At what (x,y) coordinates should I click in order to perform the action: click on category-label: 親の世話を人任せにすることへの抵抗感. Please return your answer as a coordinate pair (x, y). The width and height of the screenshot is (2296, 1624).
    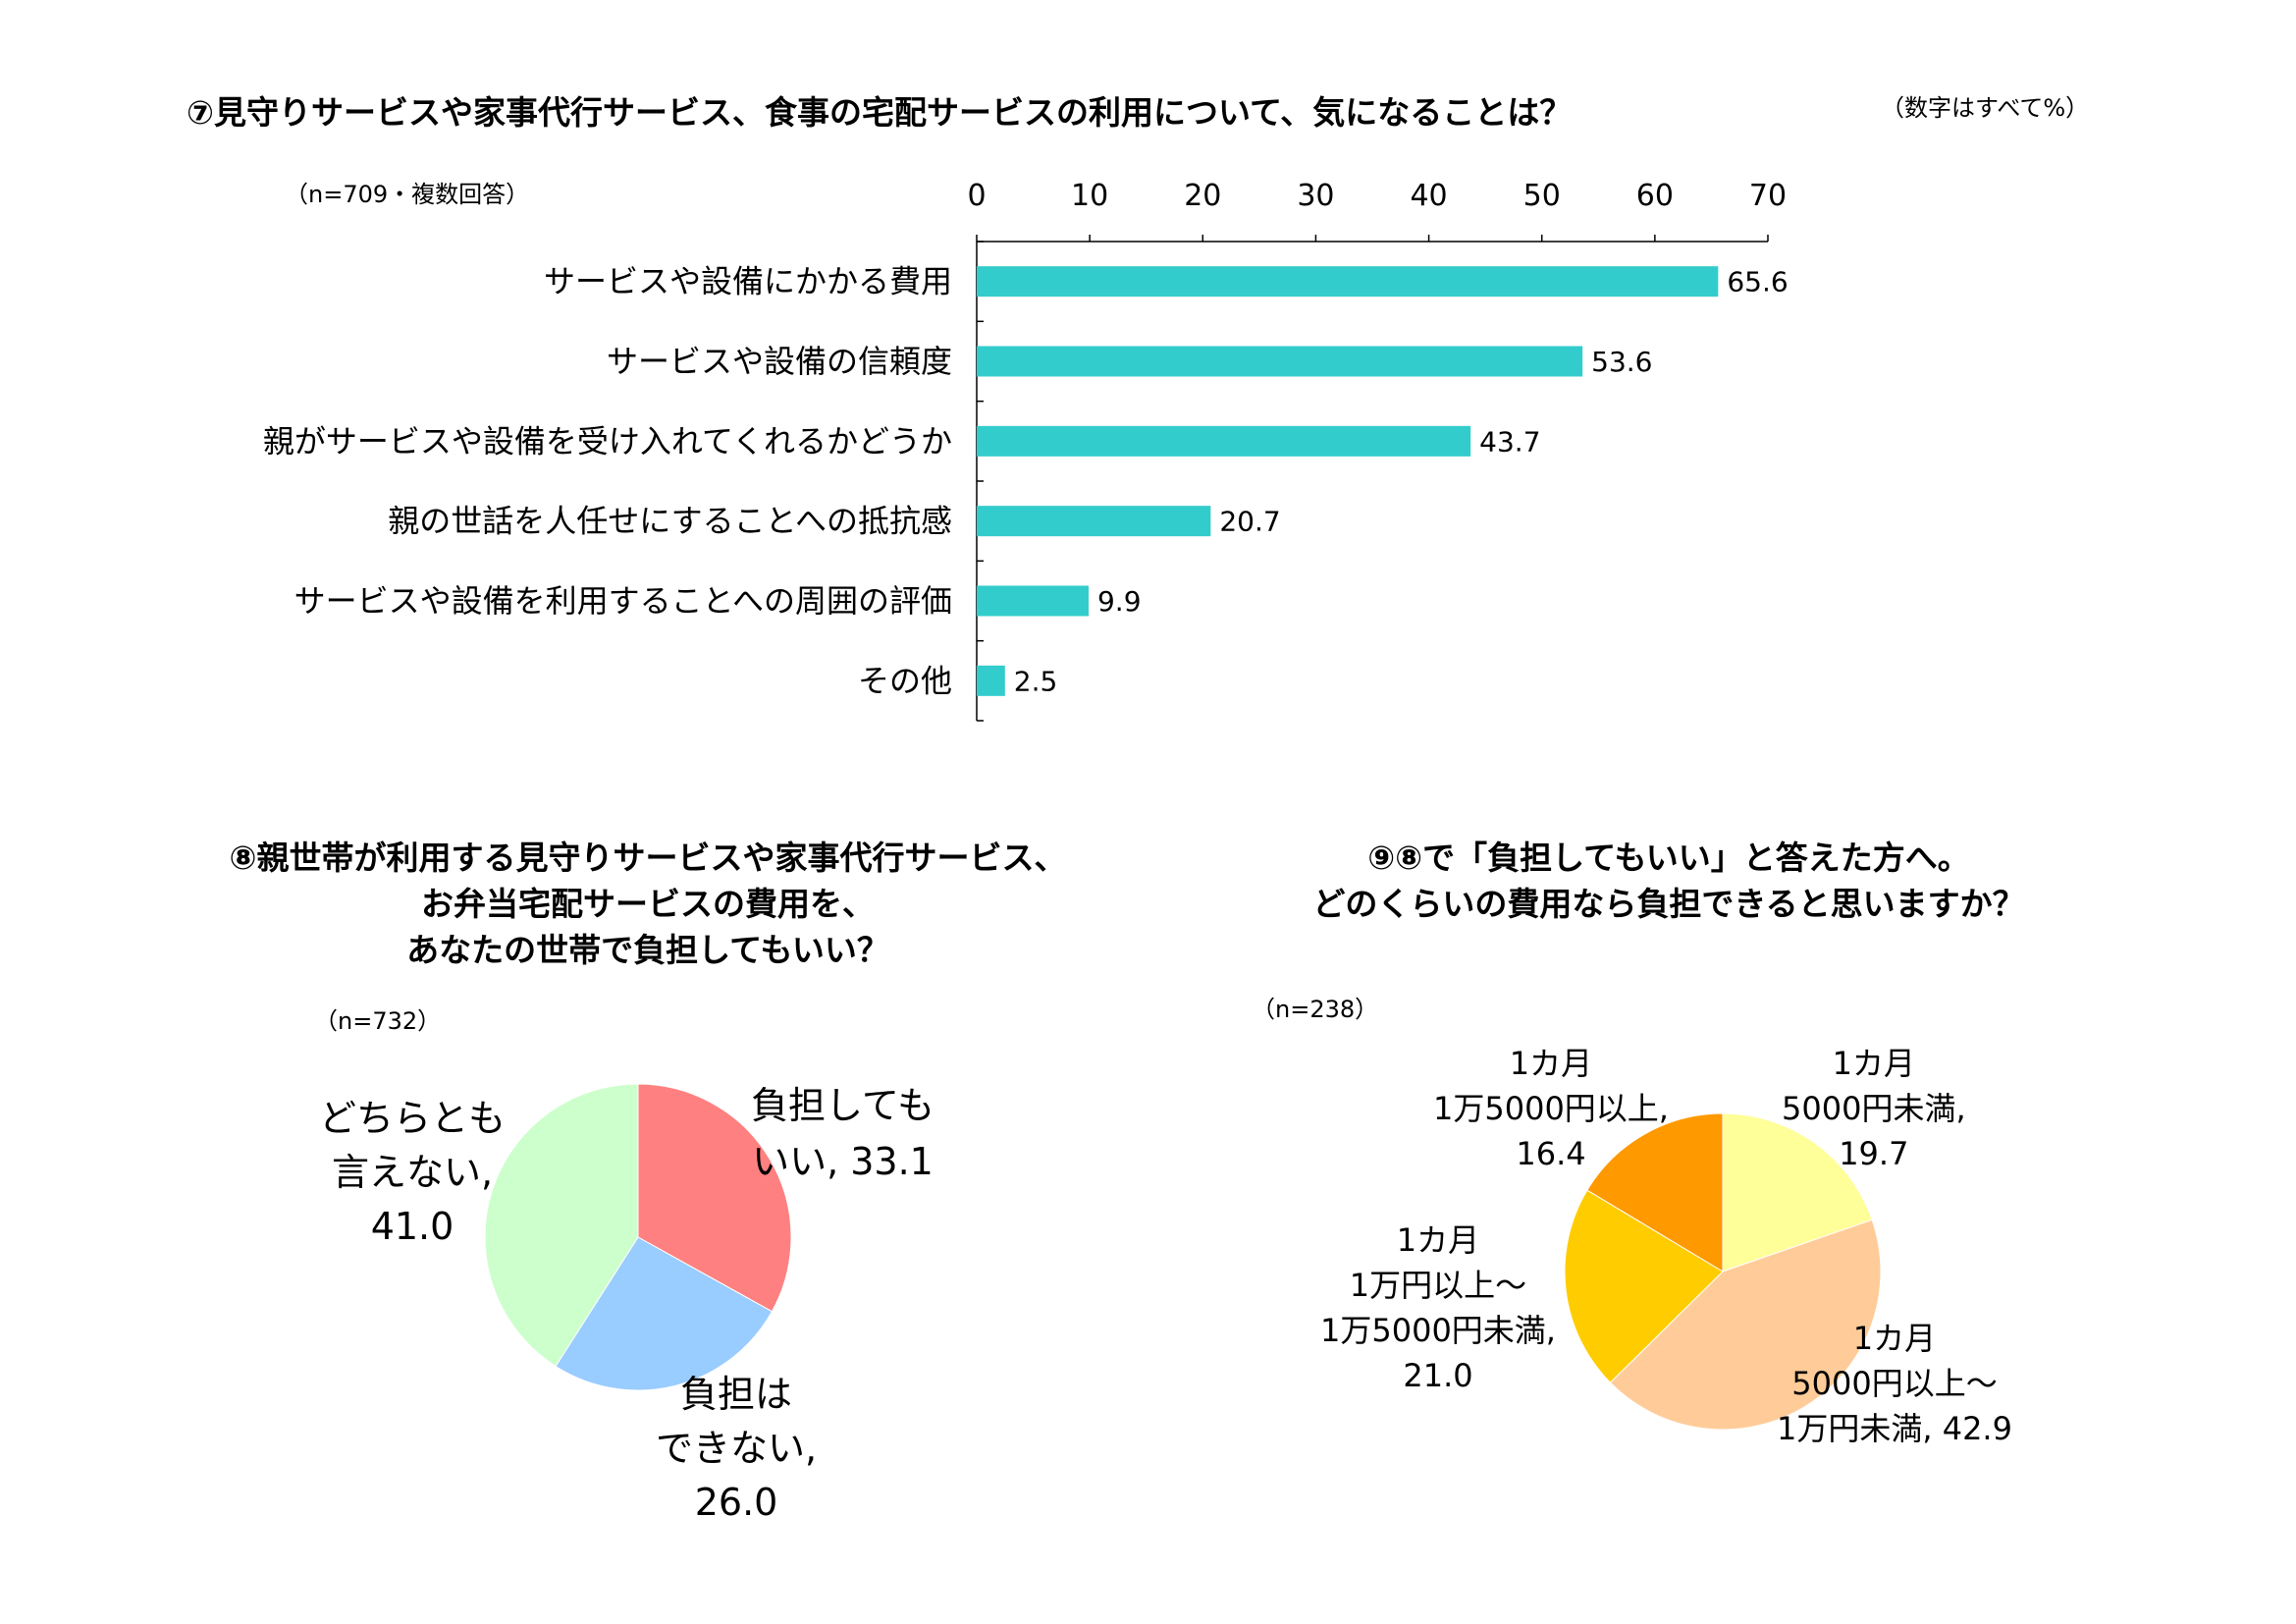
    Looking at the image, I should click on (670, 521).